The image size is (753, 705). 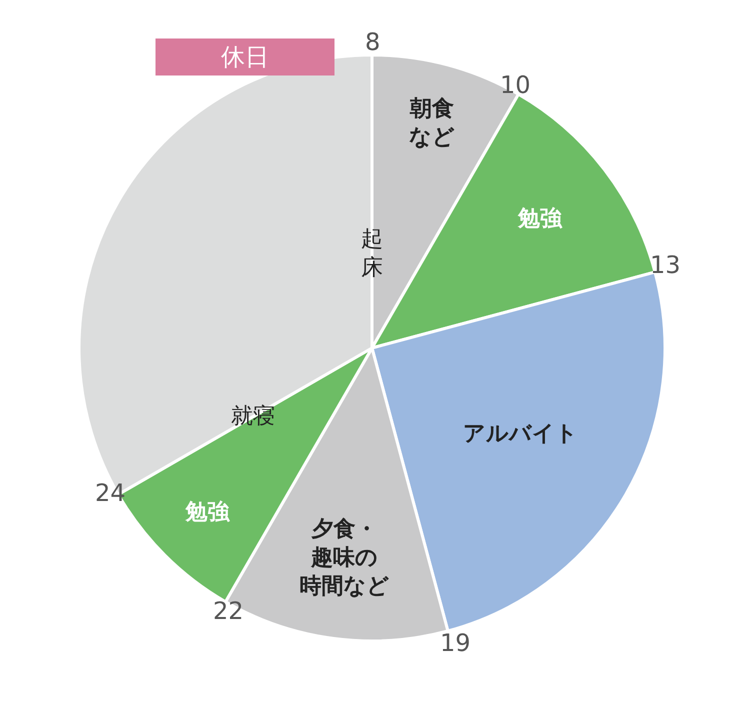 What do you see at coordinates (432, 123) in the screenshot?
I see `slice-label: 朝食など` at bounding box center [432, 123].